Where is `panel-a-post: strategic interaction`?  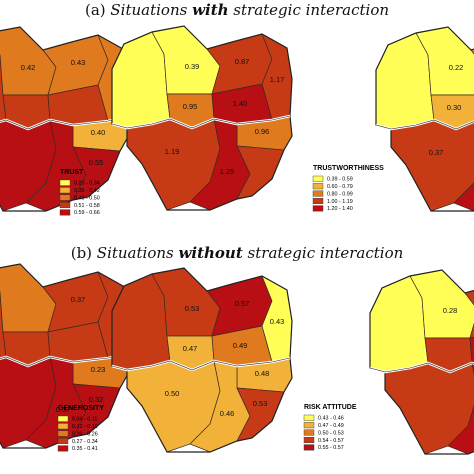 panel-a-post: strategic interaction is located at coordinates (309, 10).